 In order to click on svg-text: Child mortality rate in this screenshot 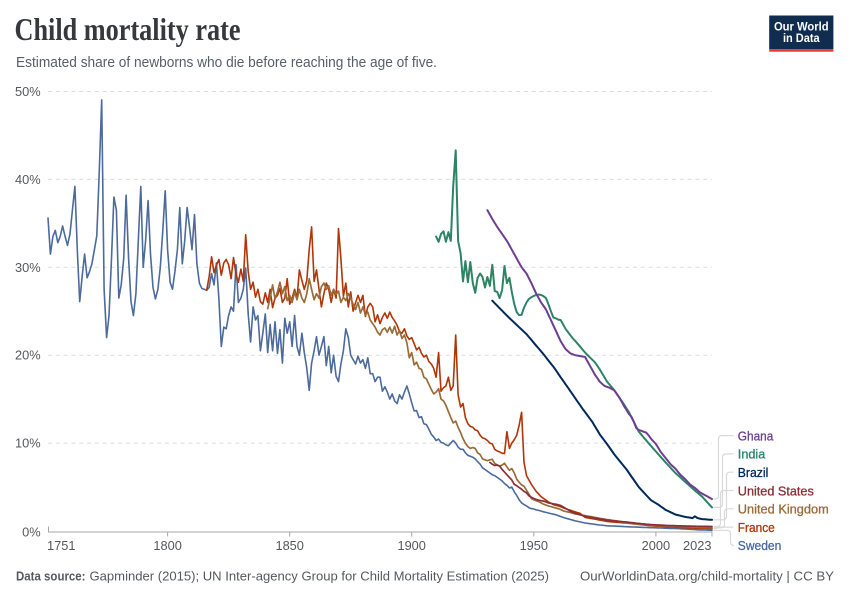, I will do `click(128, 29)`.